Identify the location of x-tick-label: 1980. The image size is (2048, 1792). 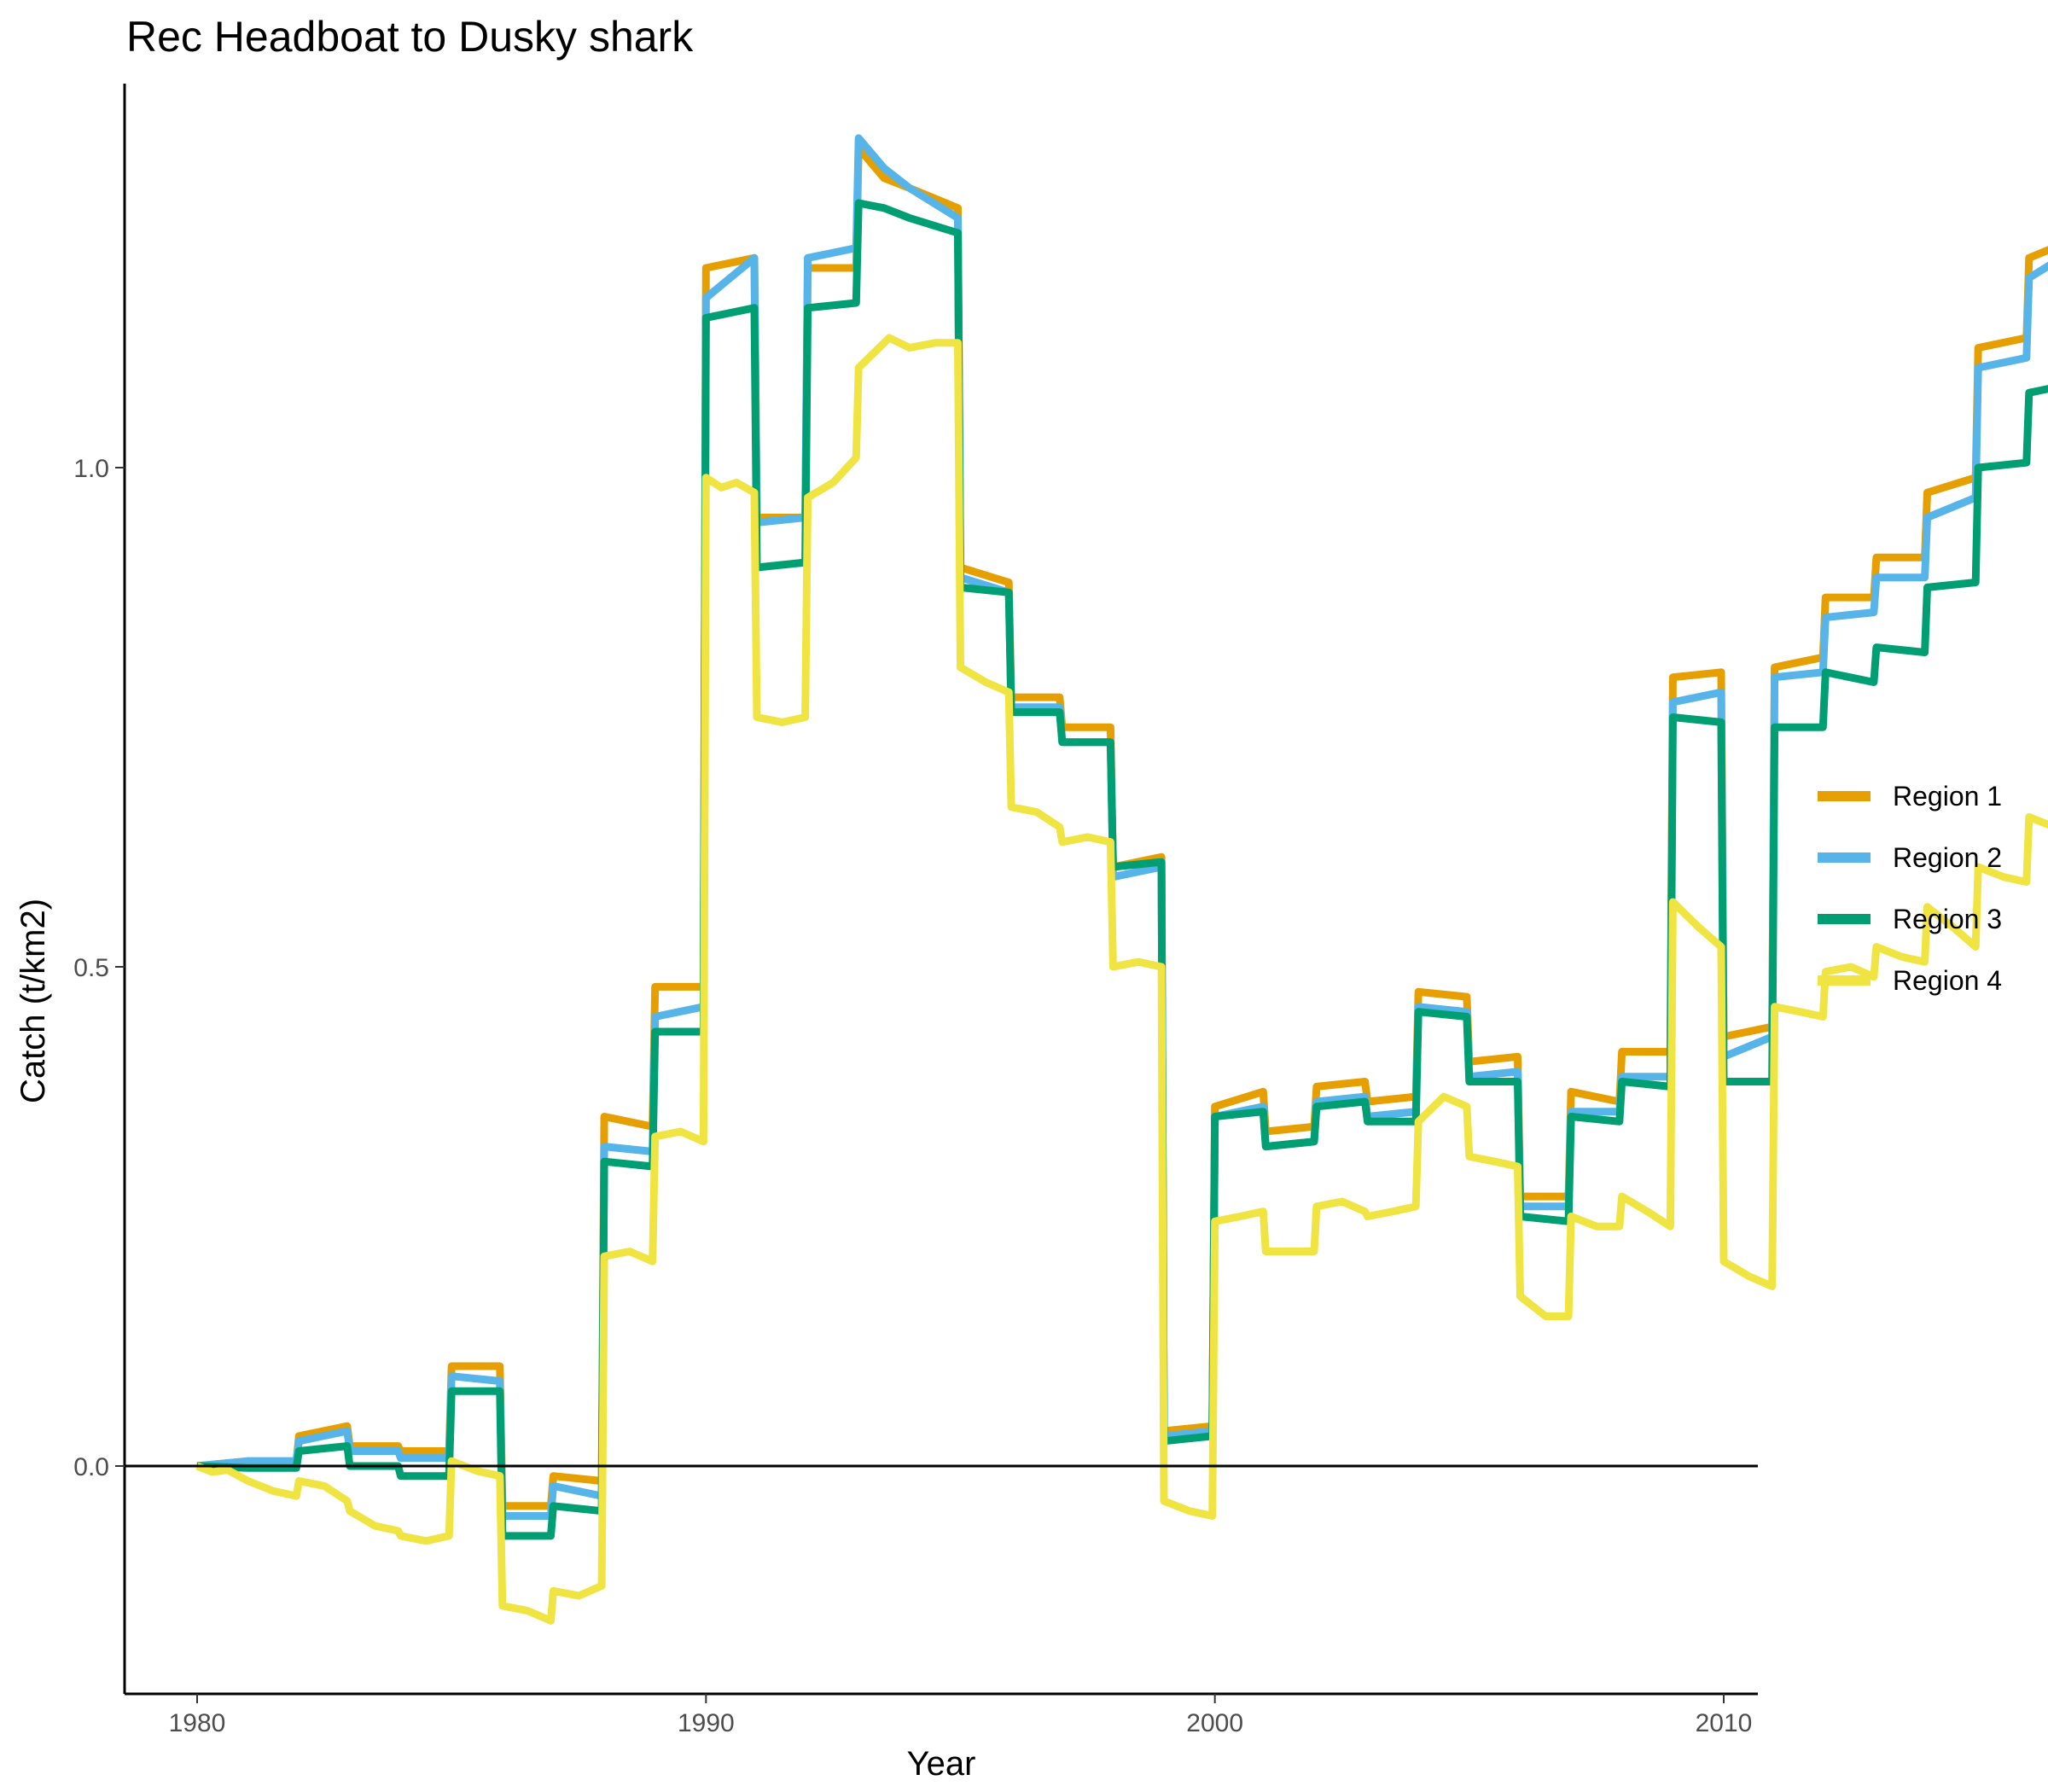
(197, 1723).